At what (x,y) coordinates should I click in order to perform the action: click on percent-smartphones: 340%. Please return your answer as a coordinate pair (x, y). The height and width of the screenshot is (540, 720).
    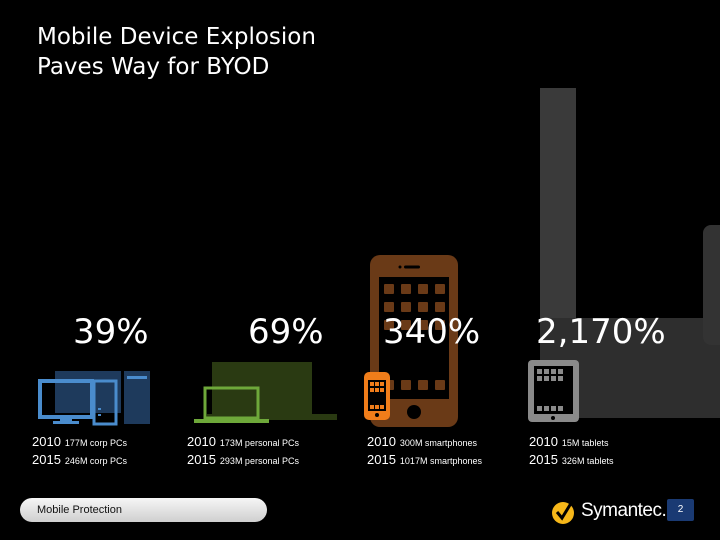
    Looking at the image, I should click on (432, 332).